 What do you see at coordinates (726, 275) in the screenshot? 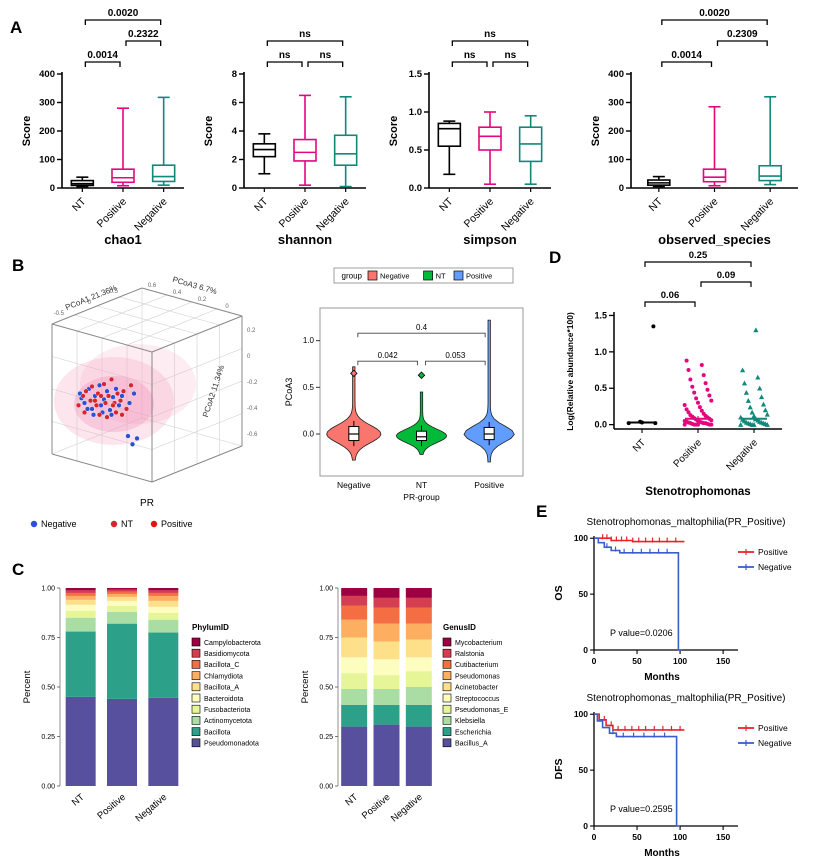
I see `svg-text: 0.09` at bounding box center [726, 275].